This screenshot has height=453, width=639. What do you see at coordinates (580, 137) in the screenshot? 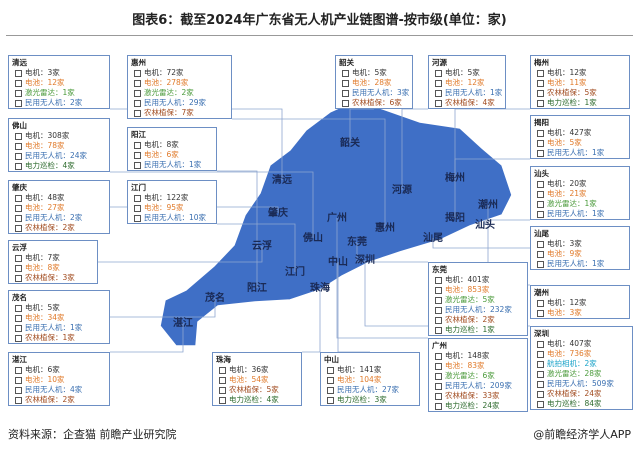
I see `city-box: 揭阳 电机：427家 电池：5家 民用无人机：1家` at bounding box center [580, 137].